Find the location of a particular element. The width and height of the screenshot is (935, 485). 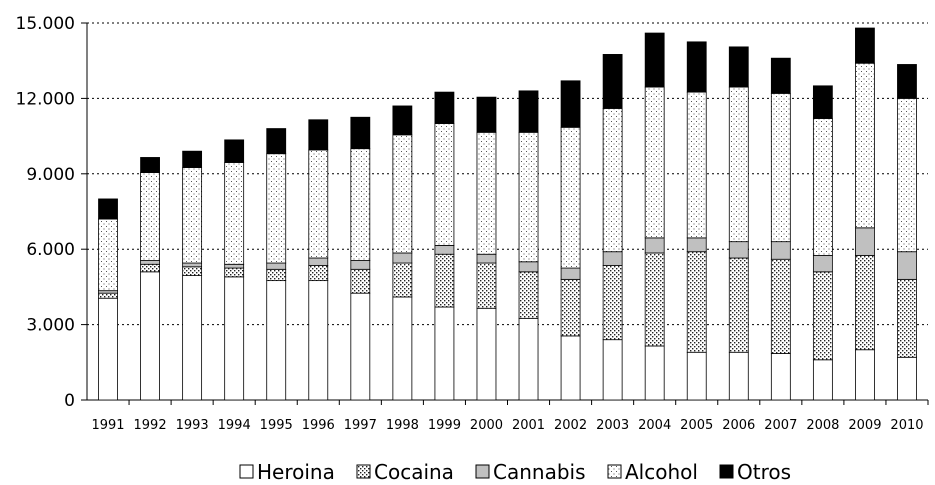

x-tick-label: 2004 is located at coordinates (654, 425).